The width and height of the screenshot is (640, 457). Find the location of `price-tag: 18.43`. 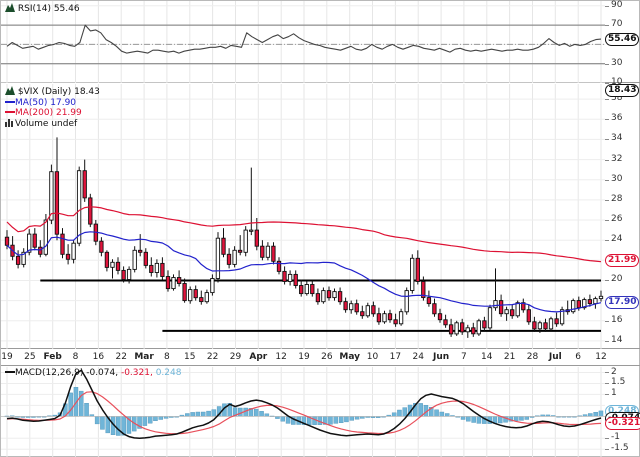

price-tag: 18.43 is located at coordinates (622, 90).